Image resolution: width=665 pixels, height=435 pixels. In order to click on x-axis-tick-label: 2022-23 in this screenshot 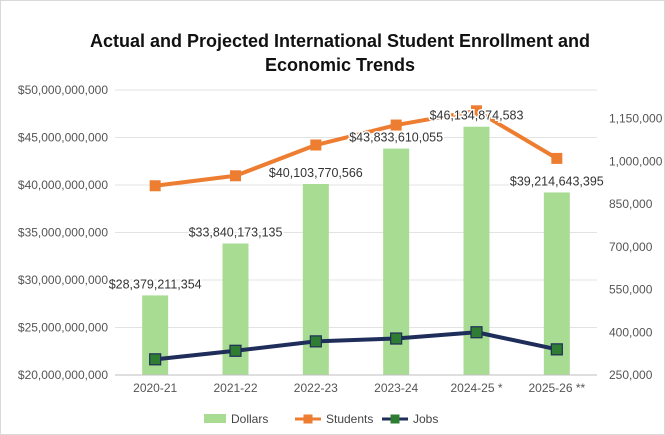, I will do `click(316, 388)`.